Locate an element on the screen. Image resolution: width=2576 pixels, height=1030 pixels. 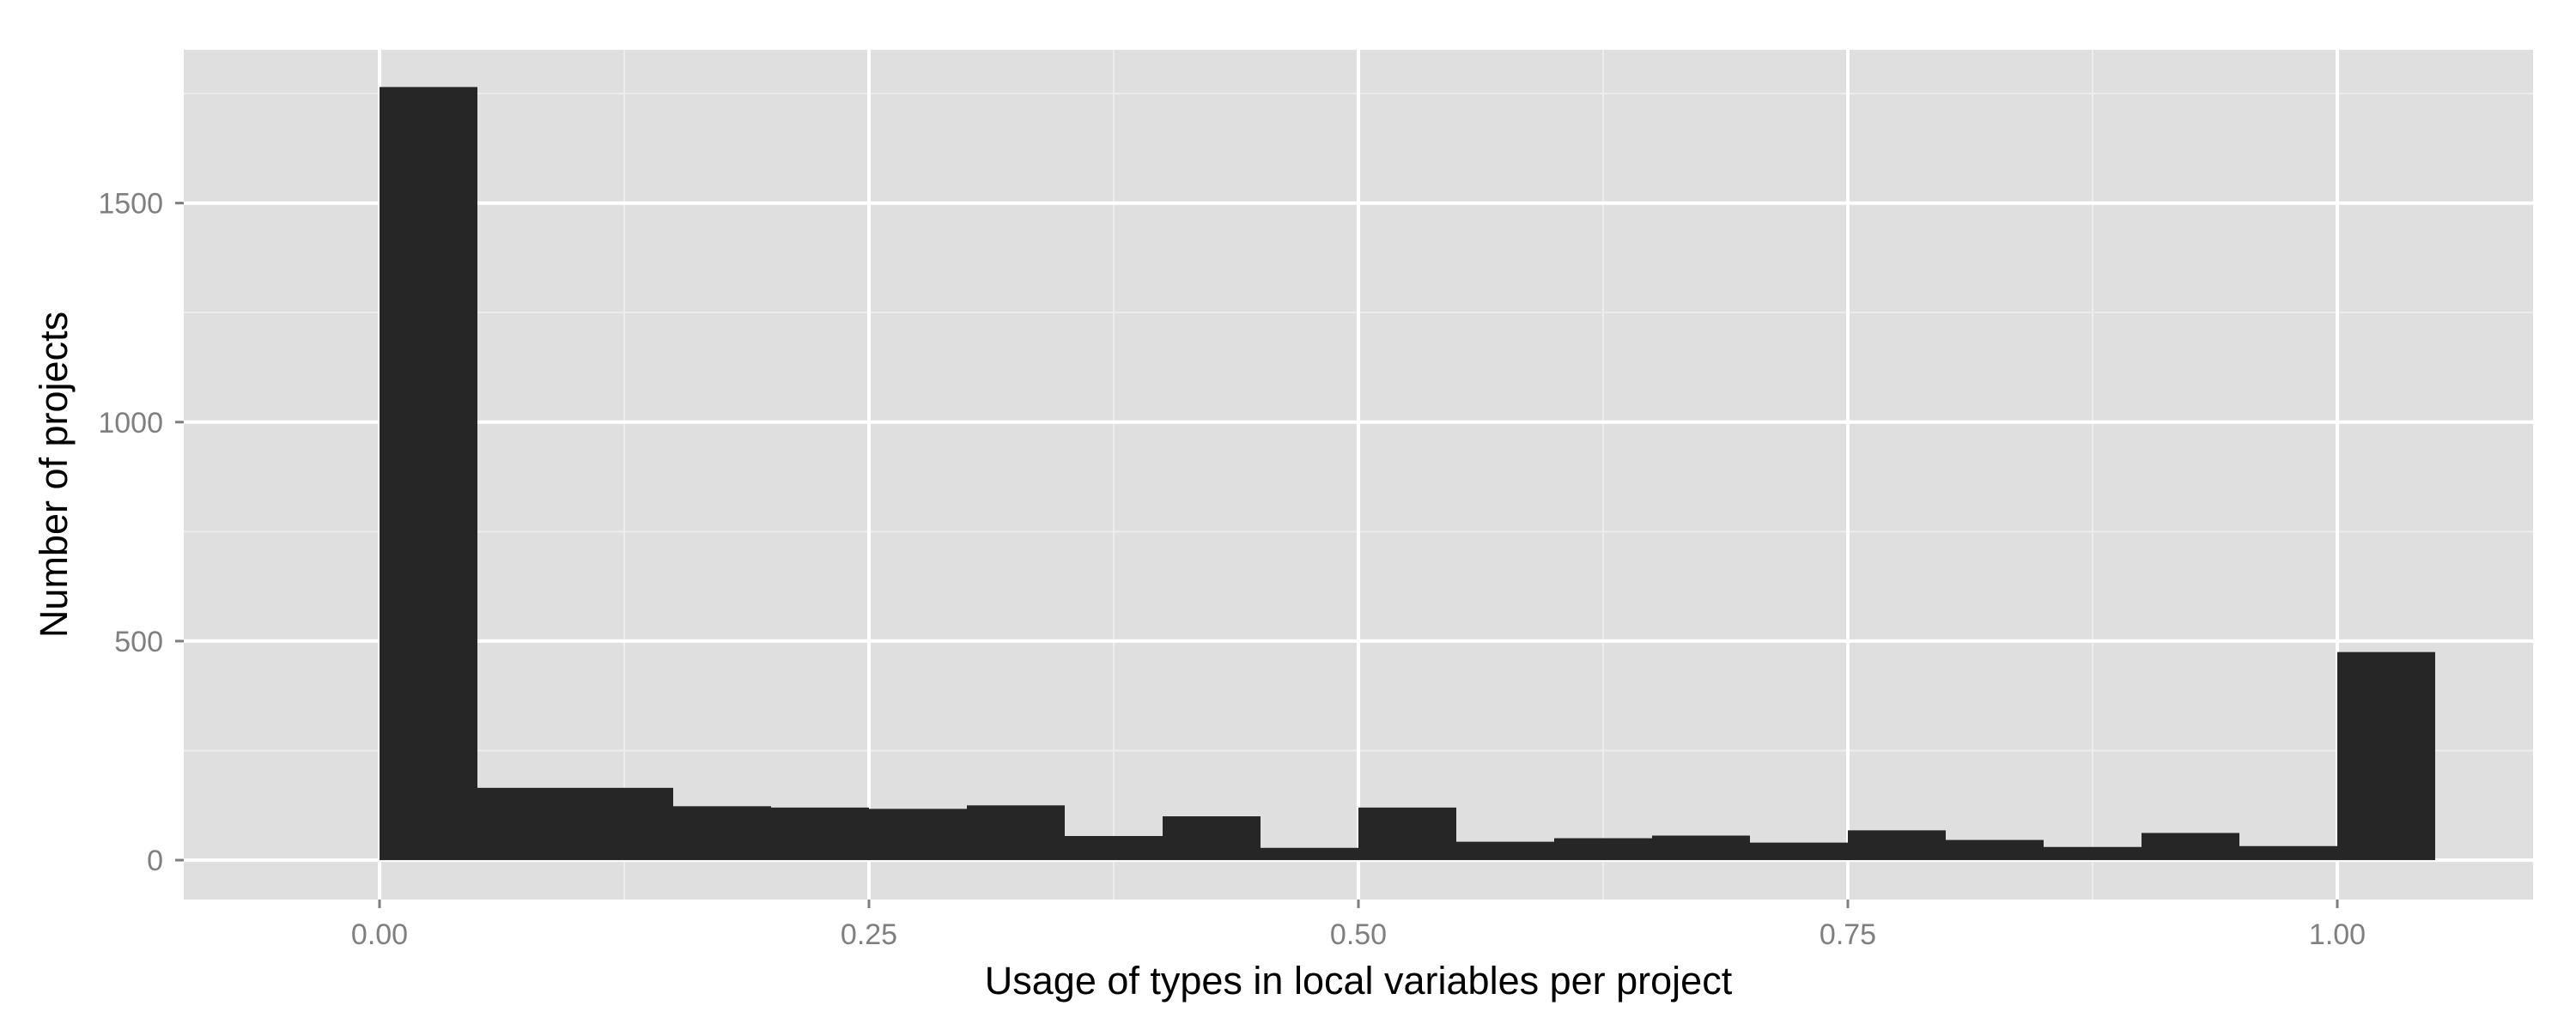
x-tick-label: 1.00 is located at coordinates (2338, 934).